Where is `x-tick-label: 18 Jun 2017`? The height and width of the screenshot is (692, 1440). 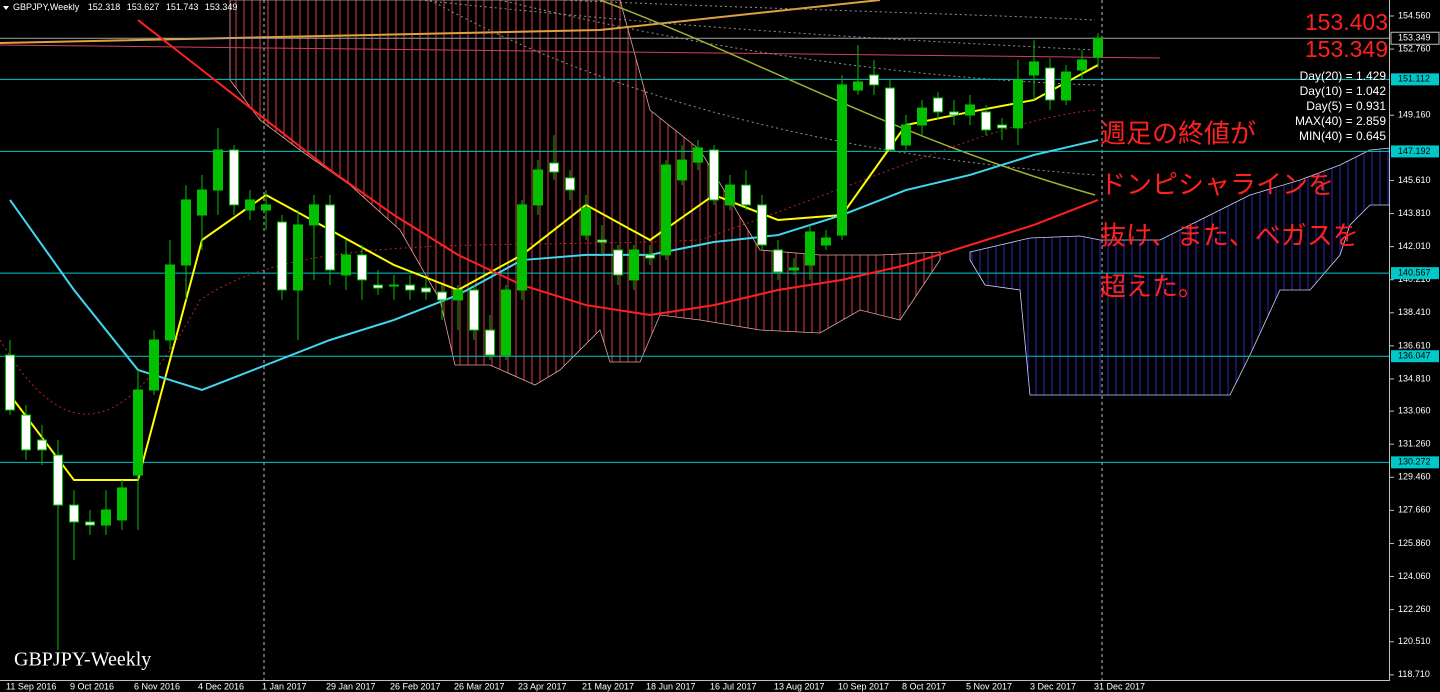
x-tick-label: 18 Jun 2017 is located at coordinates (671, 686).